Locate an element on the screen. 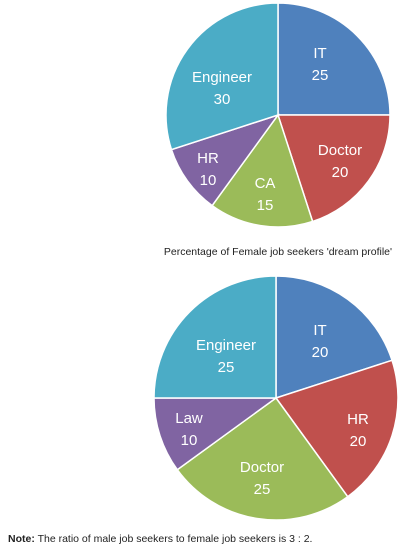  pie2-label-engineer: Engineer is located at coordinates (226, 345).